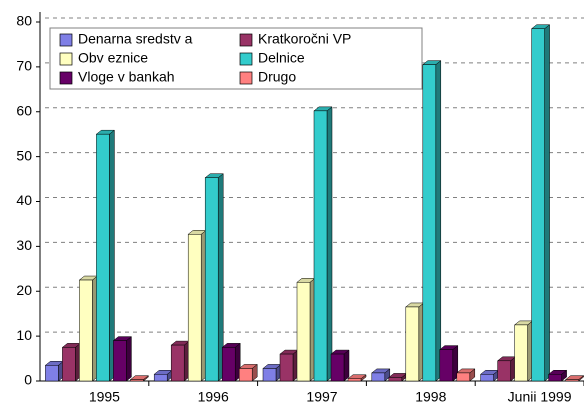 This screenshot has width=584, height=411. Describe the element at coordinates (24, 110) in the screenshot. I see `y-tick-label: 60` at that location.